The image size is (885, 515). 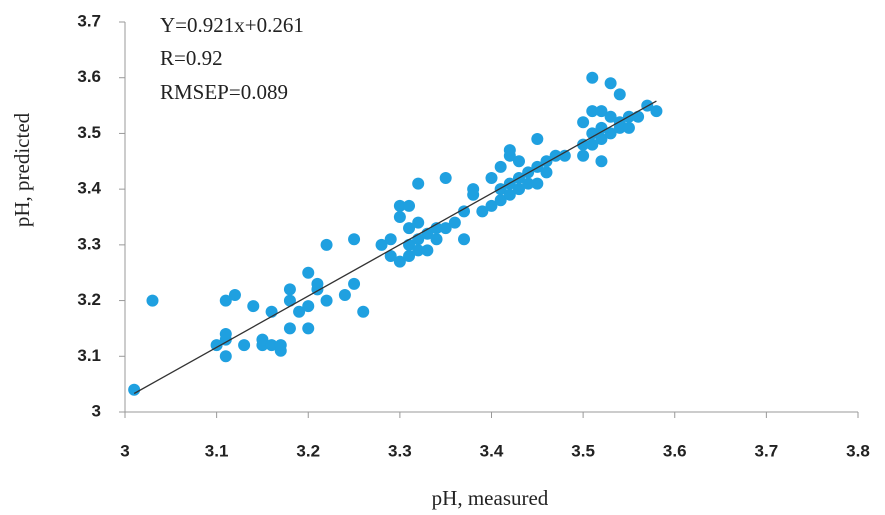 What do you see at coordinates (232, 25) in the screenshot?
I see `annotation: Y=0.921x+0.261` at bounding box center [232, 25].